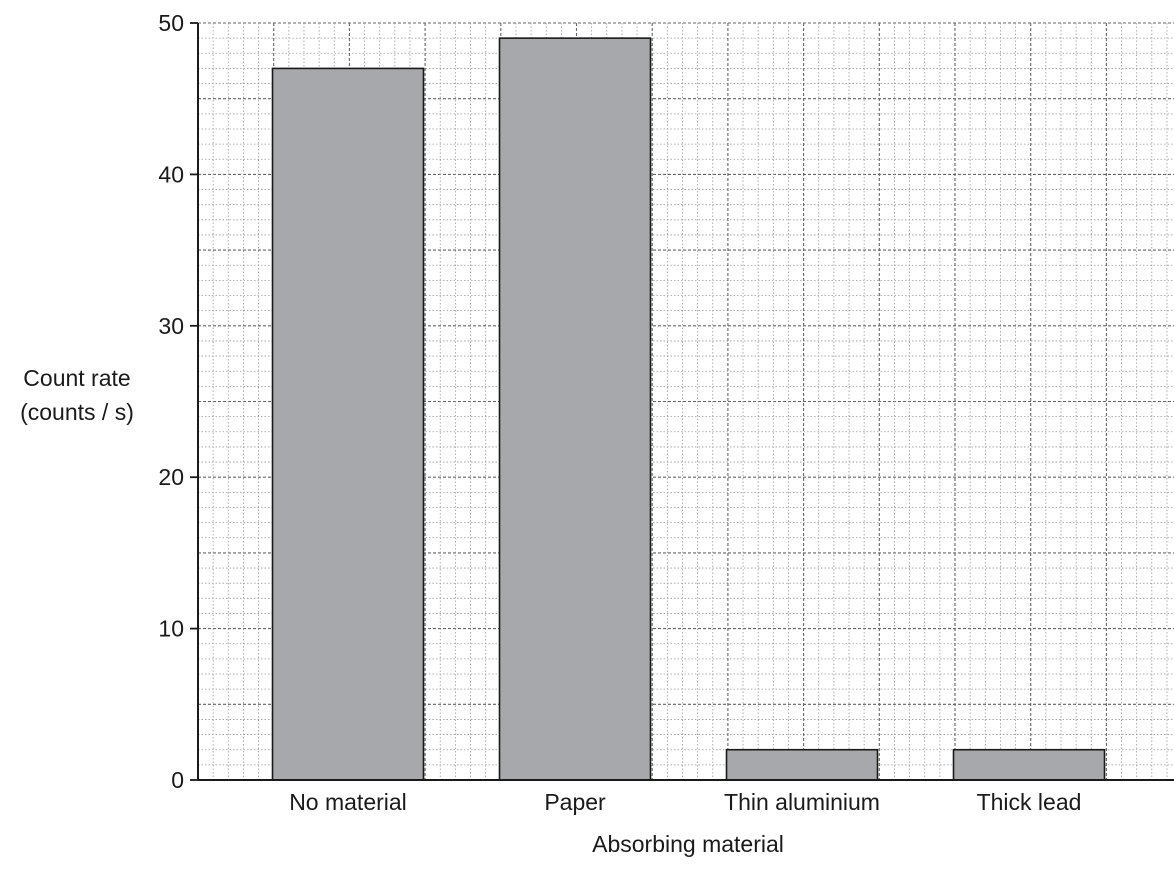 Image resolution: width=1174 pixels, height=869 pixels. I want to click on bar-thick-lead, so click(1029, 764).